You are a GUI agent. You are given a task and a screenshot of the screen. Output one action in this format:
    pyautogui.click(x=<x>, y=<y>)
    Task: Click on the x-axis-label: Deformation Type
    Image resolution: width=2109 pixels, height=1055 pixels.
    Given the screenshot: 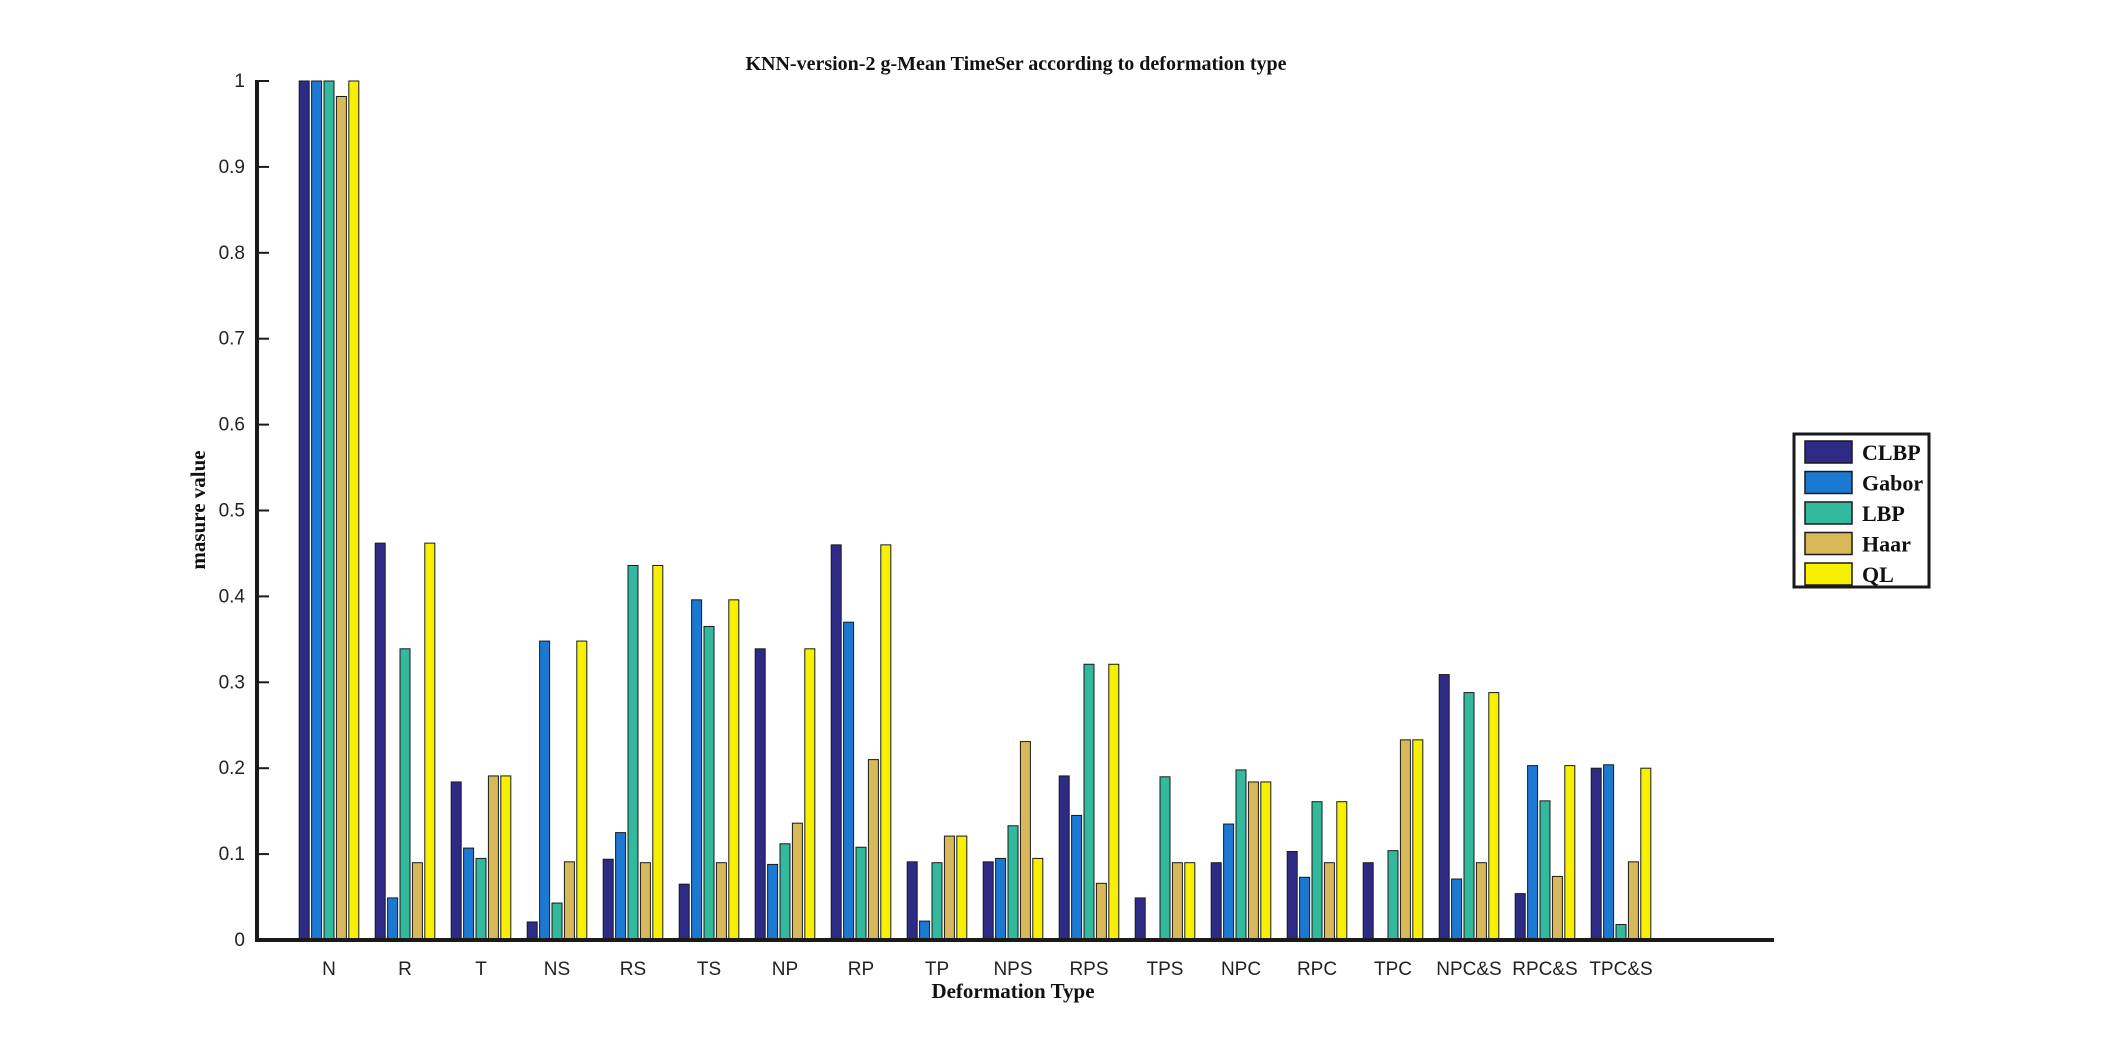 What is the action you would take?
    pyautogui.click(x=1012, y=991)
    